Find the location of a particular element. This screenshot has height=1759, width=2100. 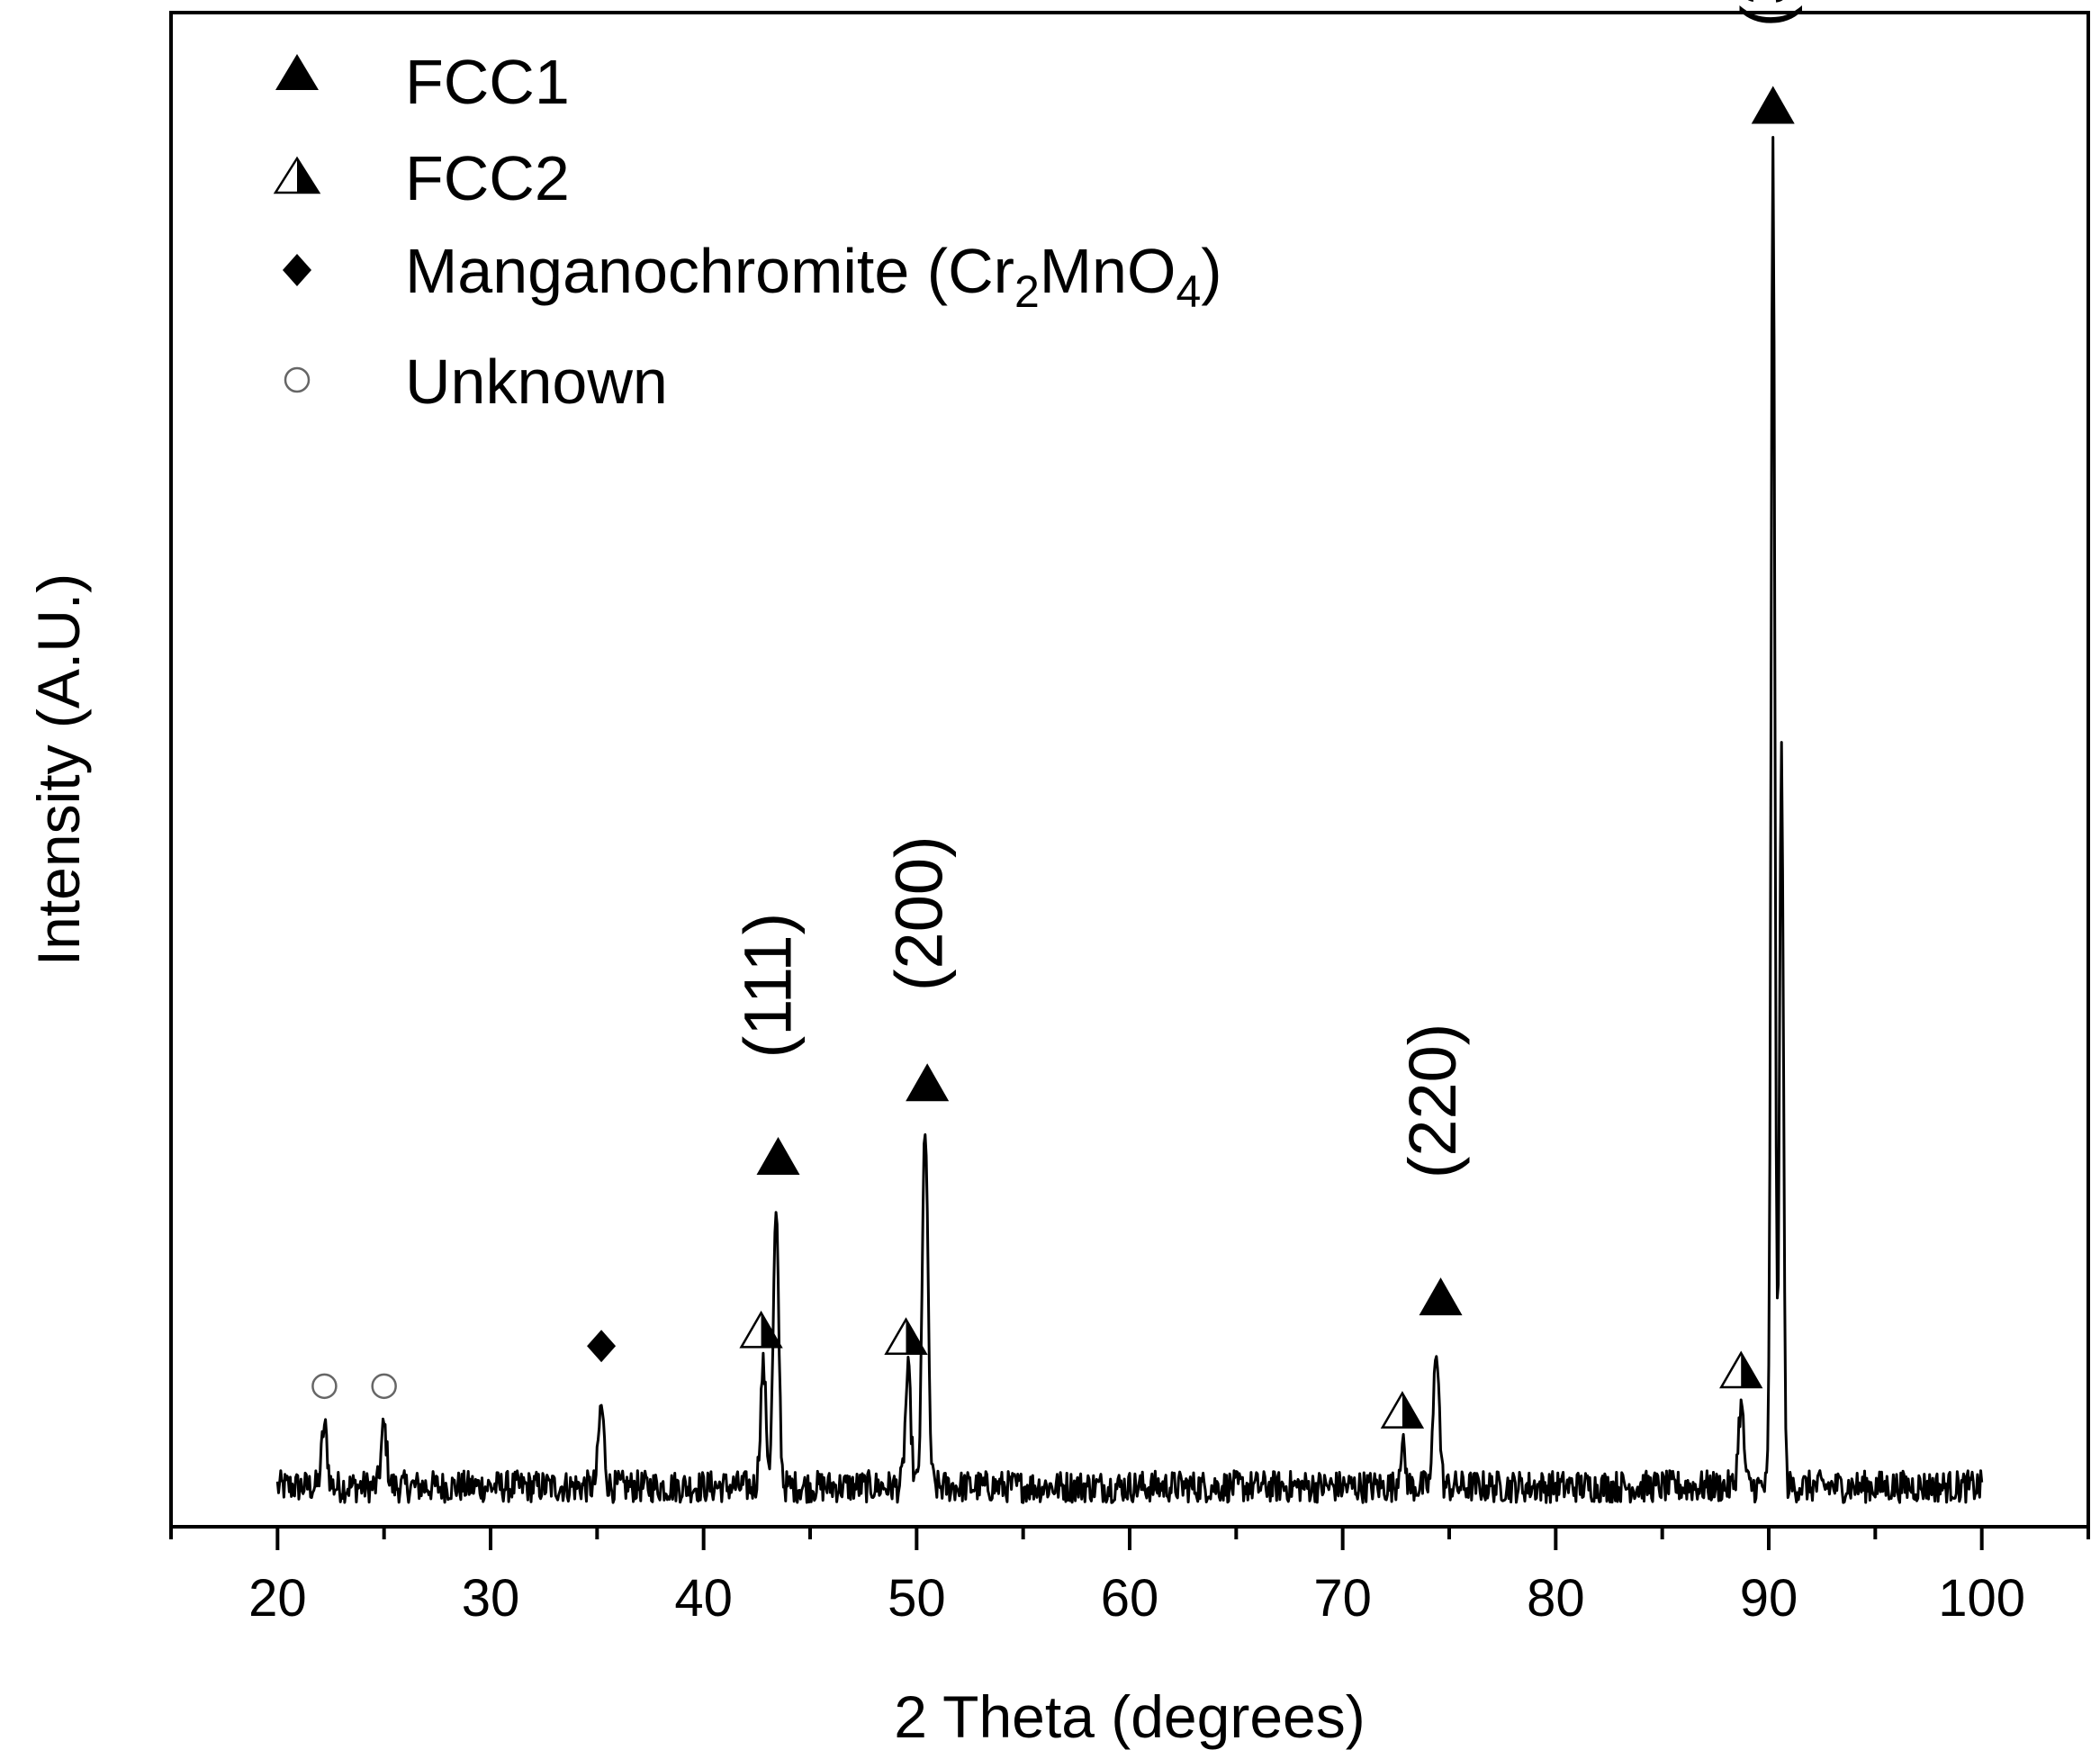

x-tick-label: 100 is located at coordinates (1981, 1598).